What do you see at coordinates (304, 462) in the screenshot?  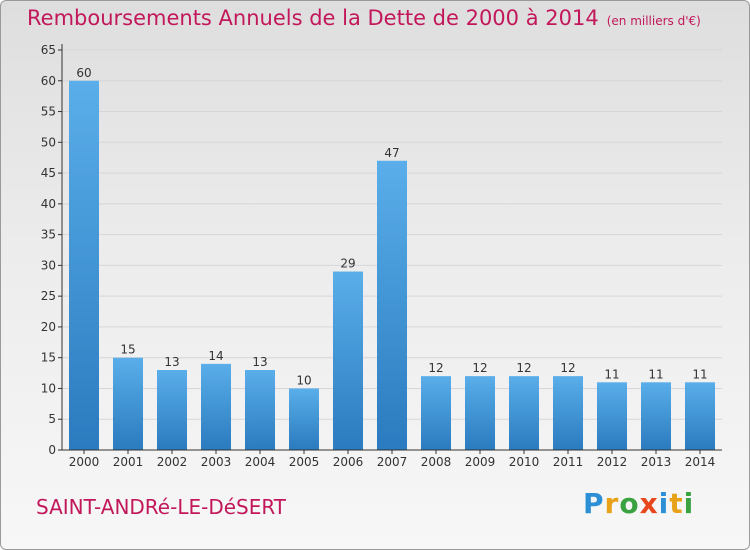 I see `x-tick-label: 2005` at bounding box center [304, 462].